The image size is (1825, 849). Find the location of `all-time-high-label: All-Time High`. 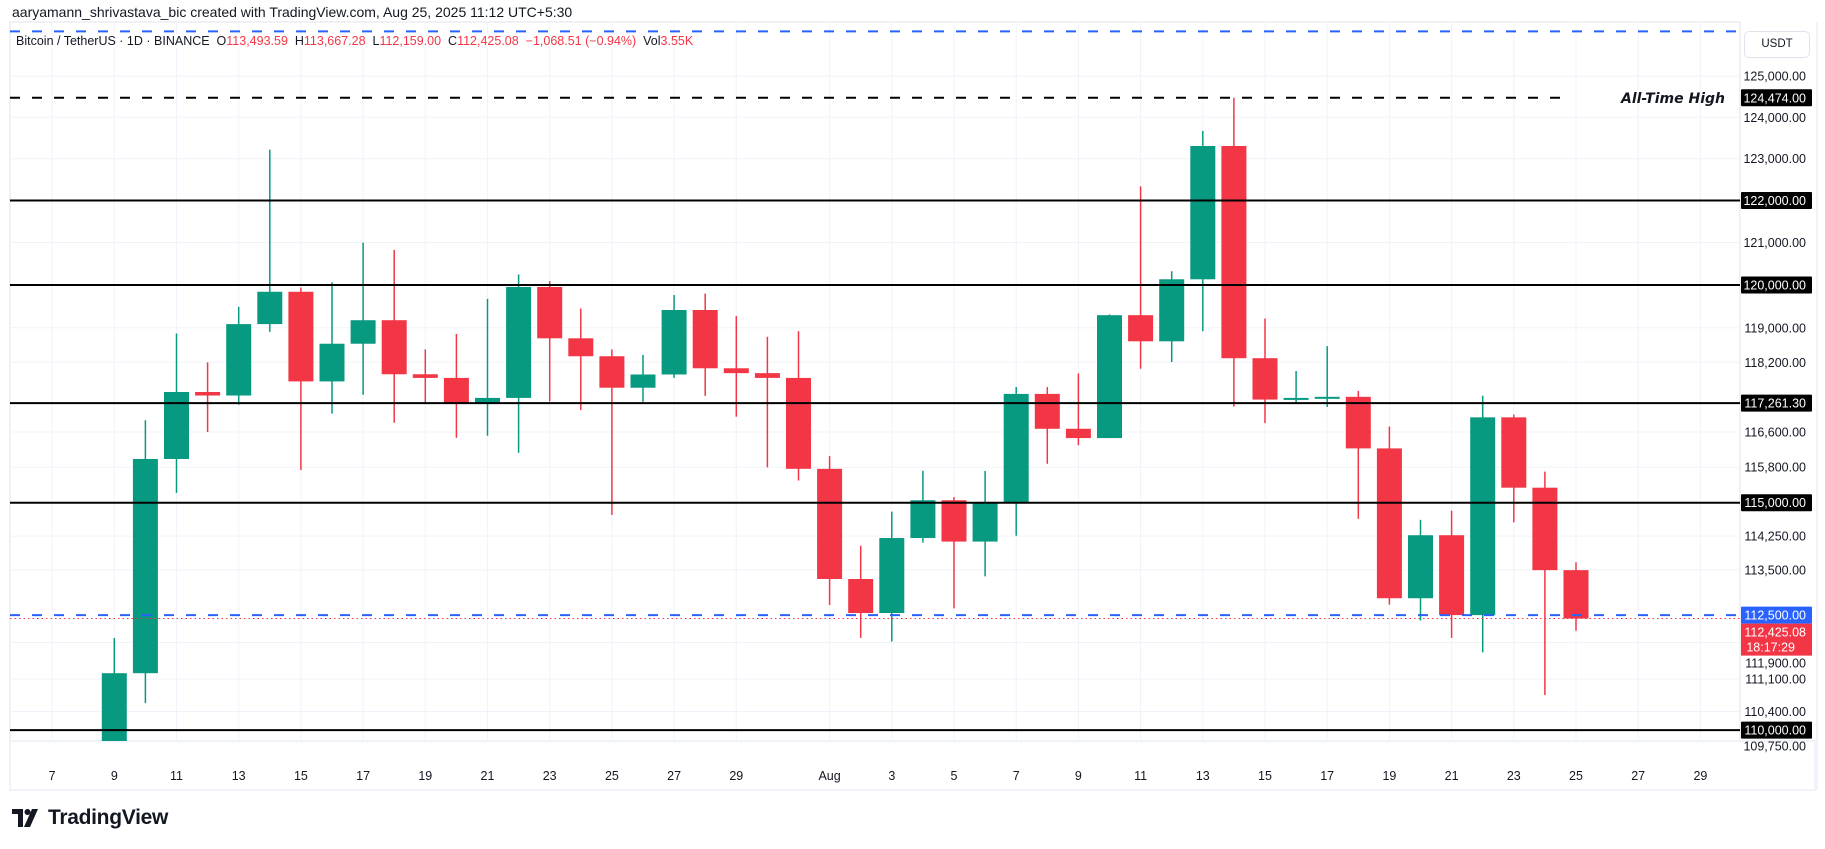

all-time-high-label: All-Time High is located at coordinates (1672, 99).